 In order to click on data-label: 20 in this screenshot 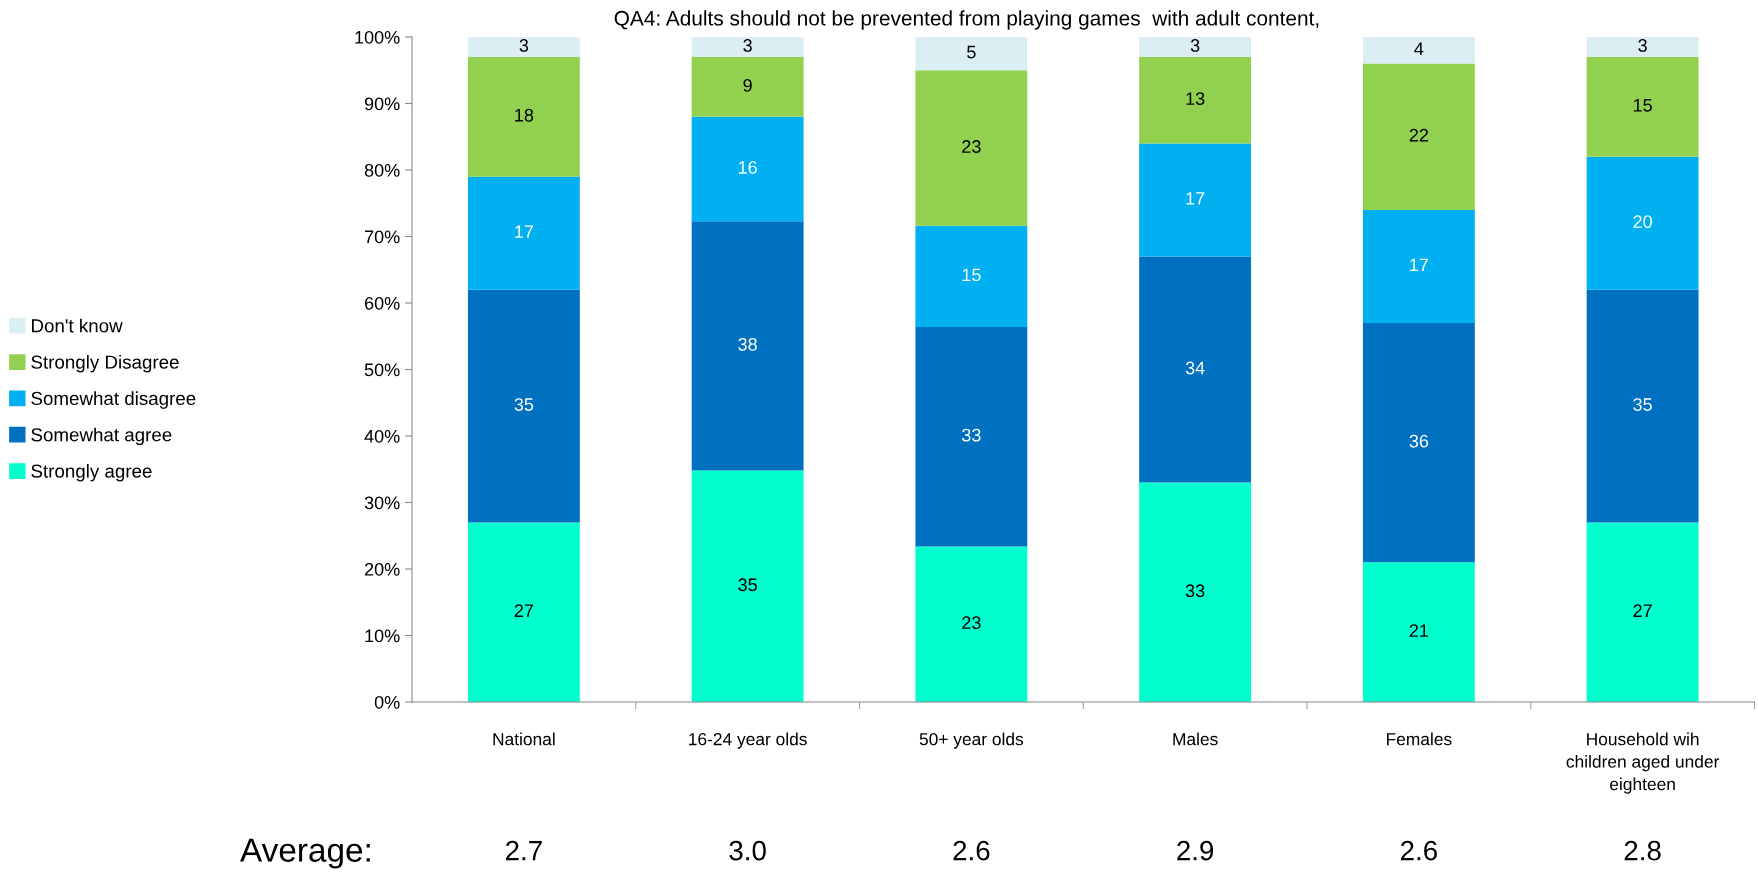, I will do `click(1642, 222)`.